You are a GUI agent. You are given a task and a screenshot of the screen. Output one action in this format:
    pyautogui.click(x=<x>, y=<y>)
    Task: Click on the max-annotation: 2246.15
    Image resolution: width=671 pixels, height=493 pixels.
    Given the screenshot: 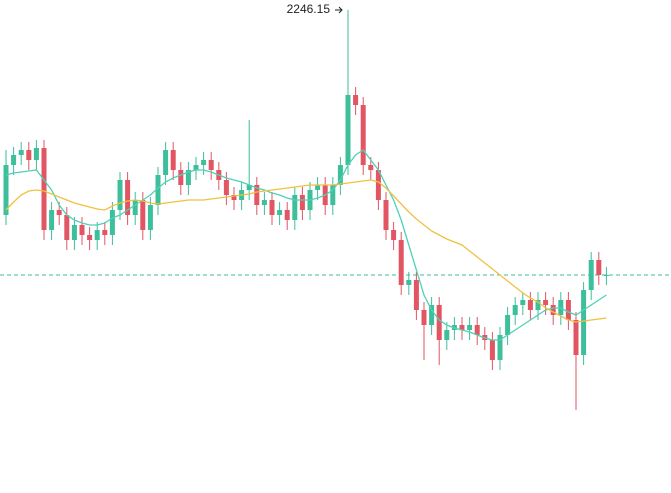 What is the action you would take?
    pyautogui.click(x=309, y=9)
    